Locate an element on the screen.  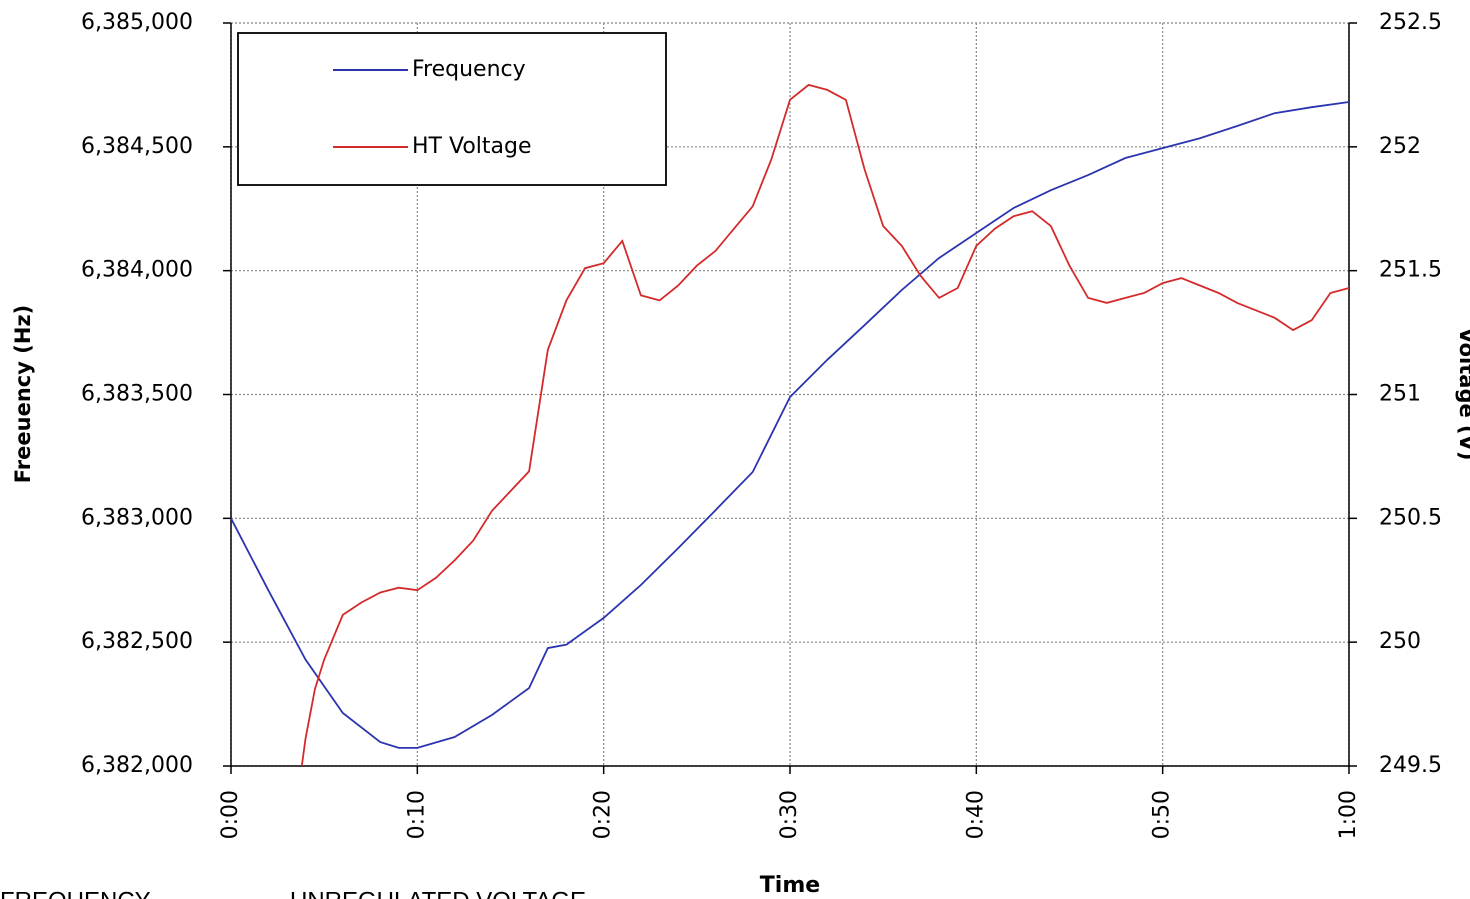
x-tick-label: 0:30 is located at coordinates (789, 814).